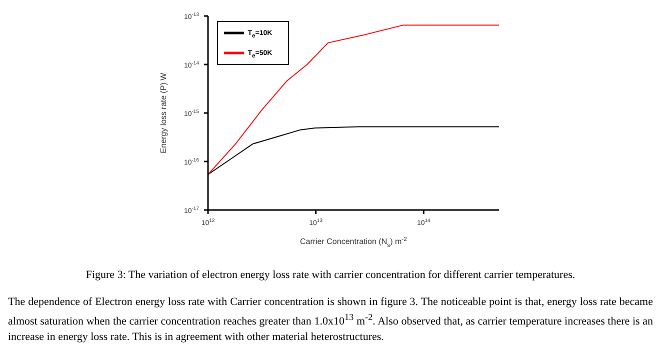 The width and height of the screenshot is (661, 354). Describe the element at coordinates (354, 242) in the screenshot. I see `x-axis-title: Carrier Concentration (N$_{s}$) m$^{-2}$` at that location.